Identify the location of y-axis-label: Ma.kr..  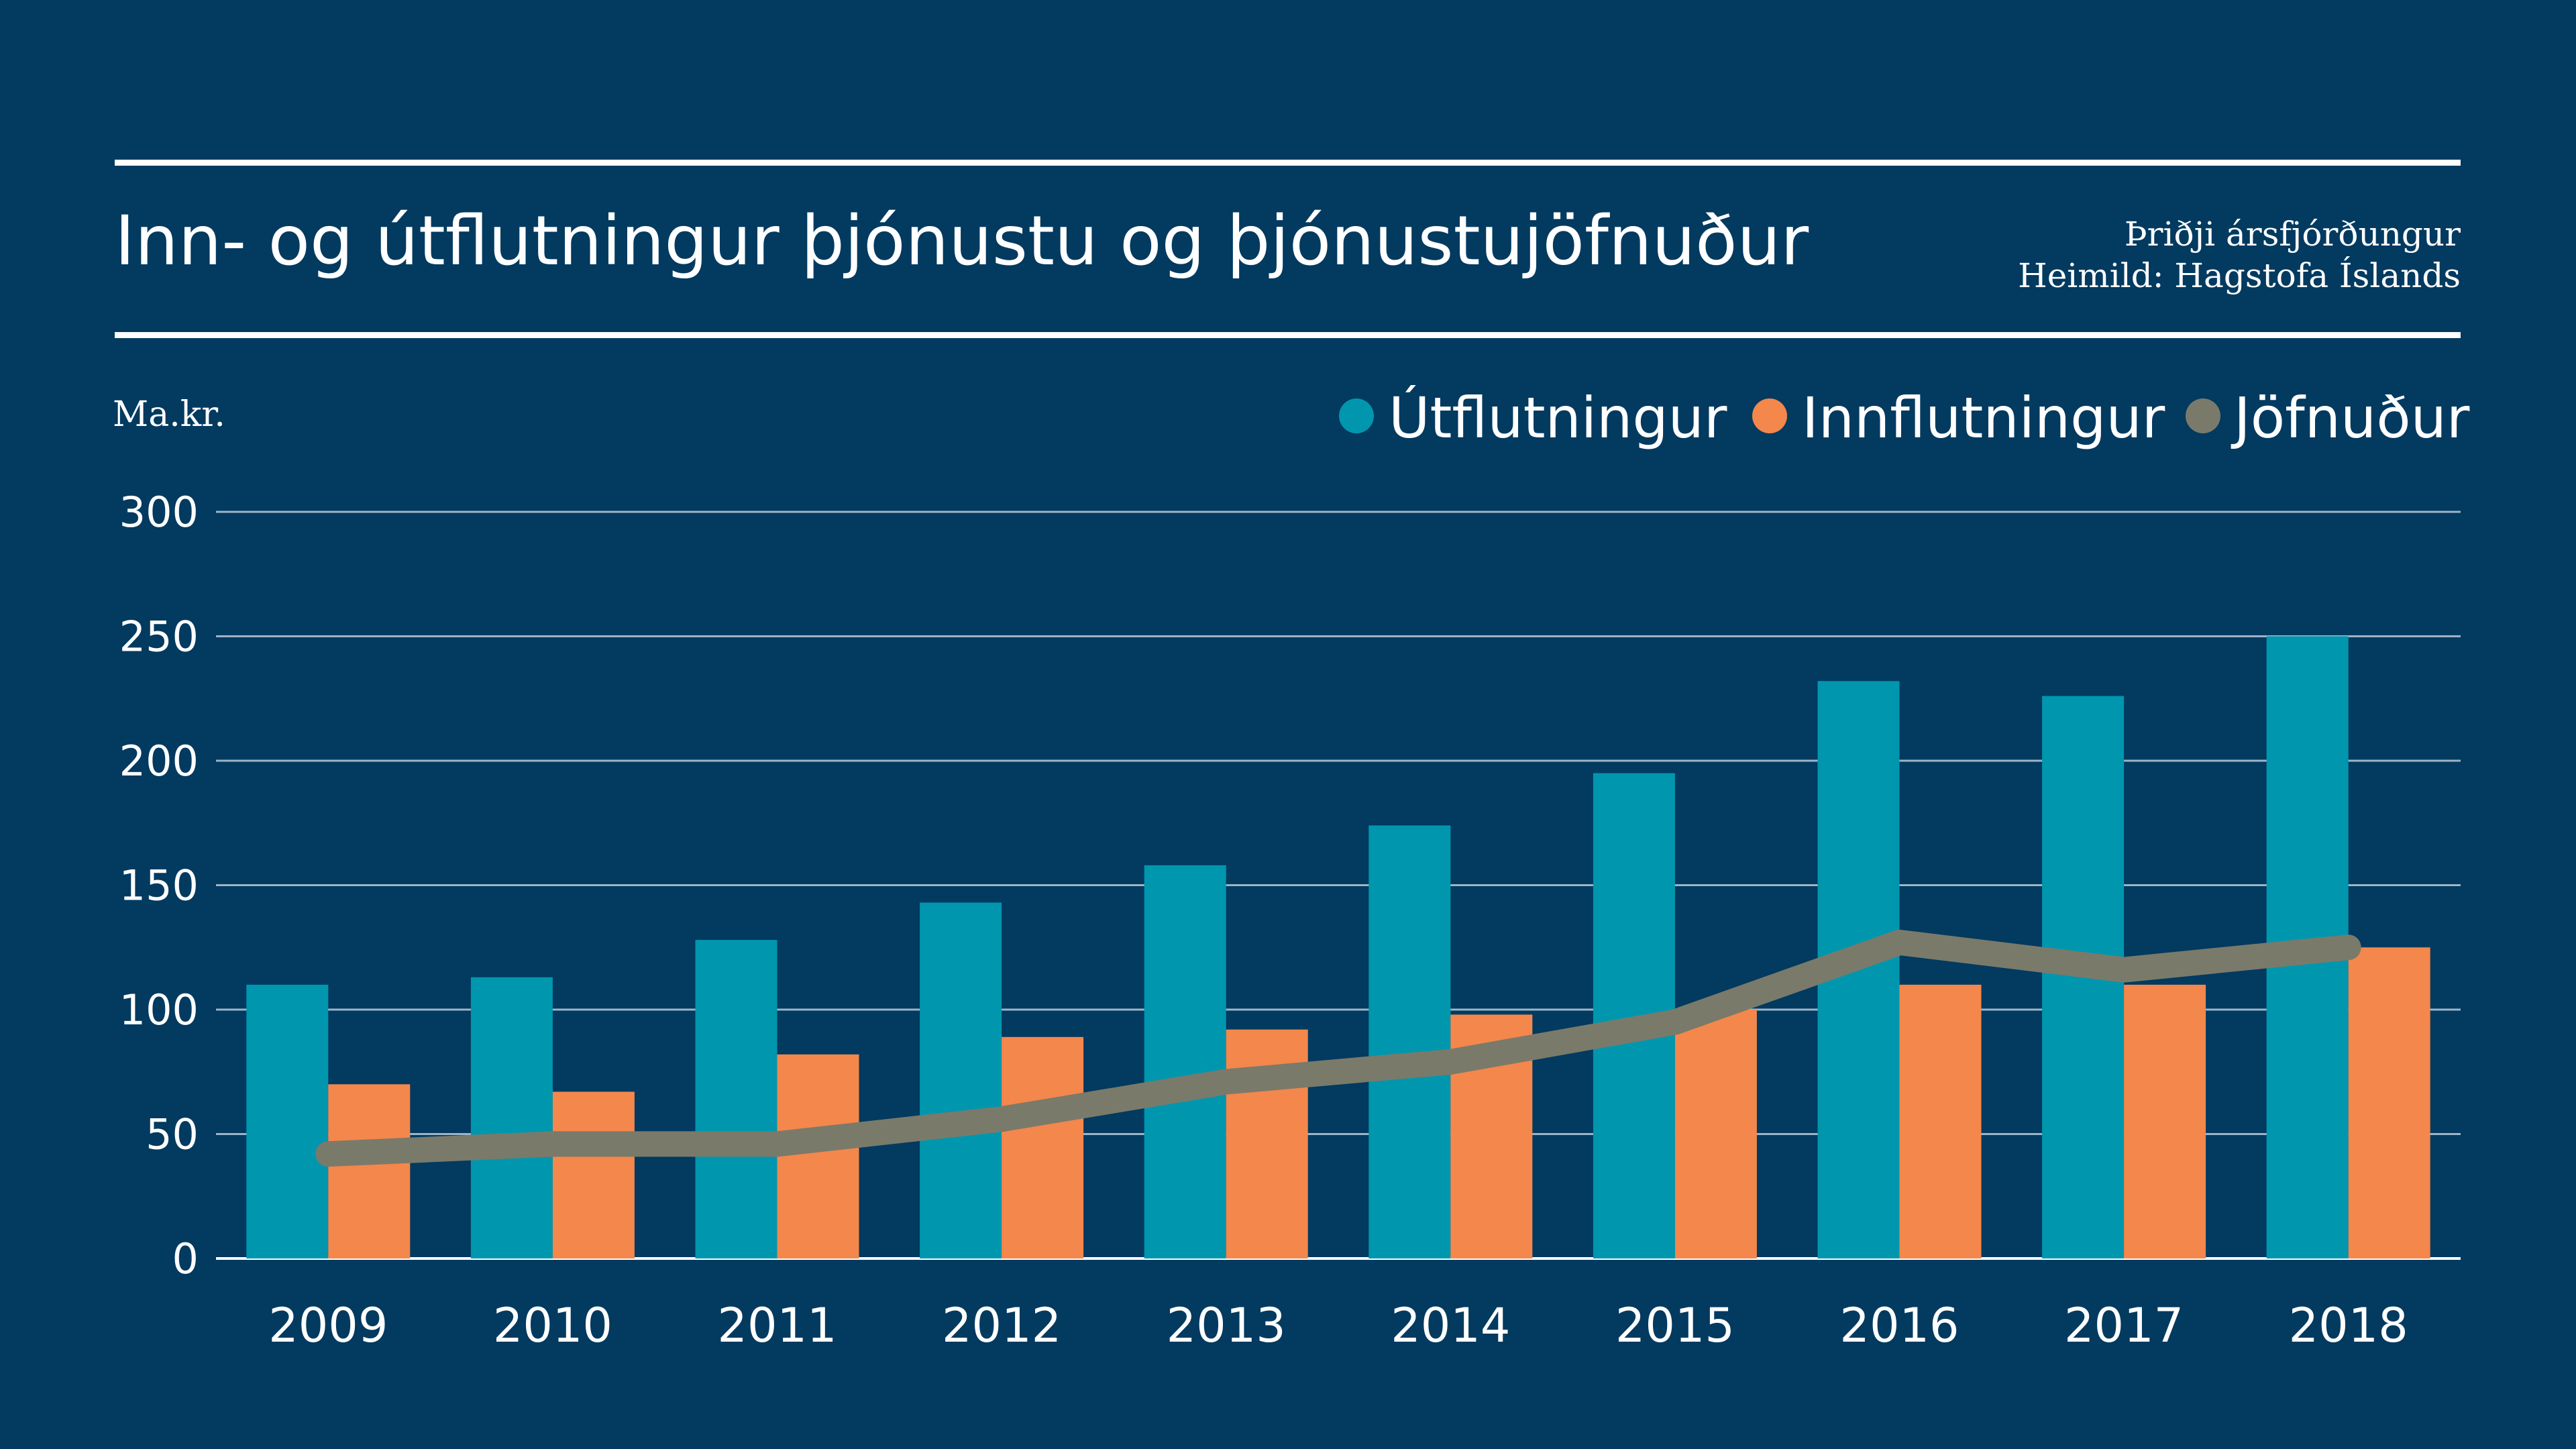
(169, 414).